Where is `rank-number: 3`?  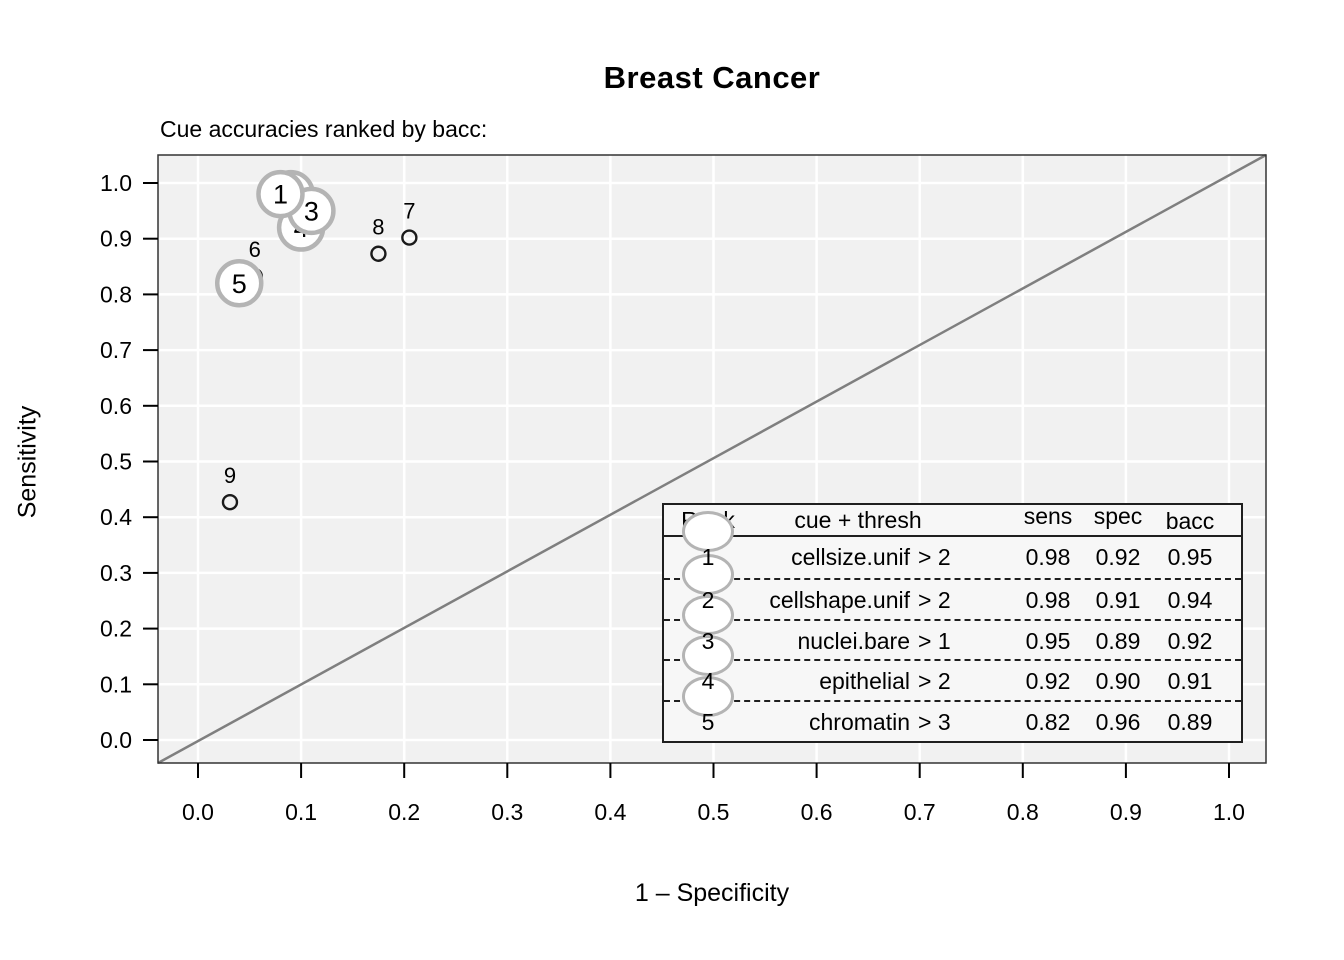 rank-number: 3 is located at coordinates (708, 640).